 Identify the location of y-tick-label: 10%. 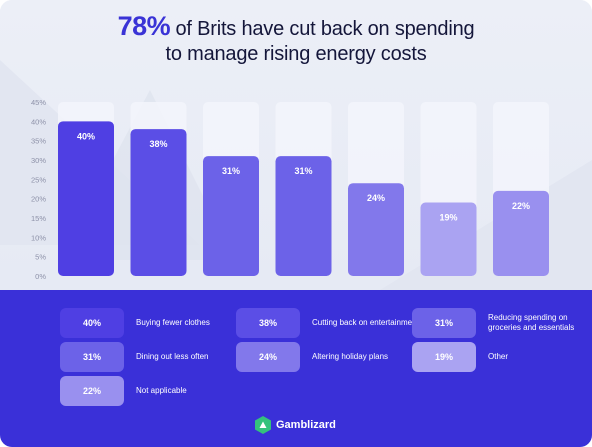
(38, 237).